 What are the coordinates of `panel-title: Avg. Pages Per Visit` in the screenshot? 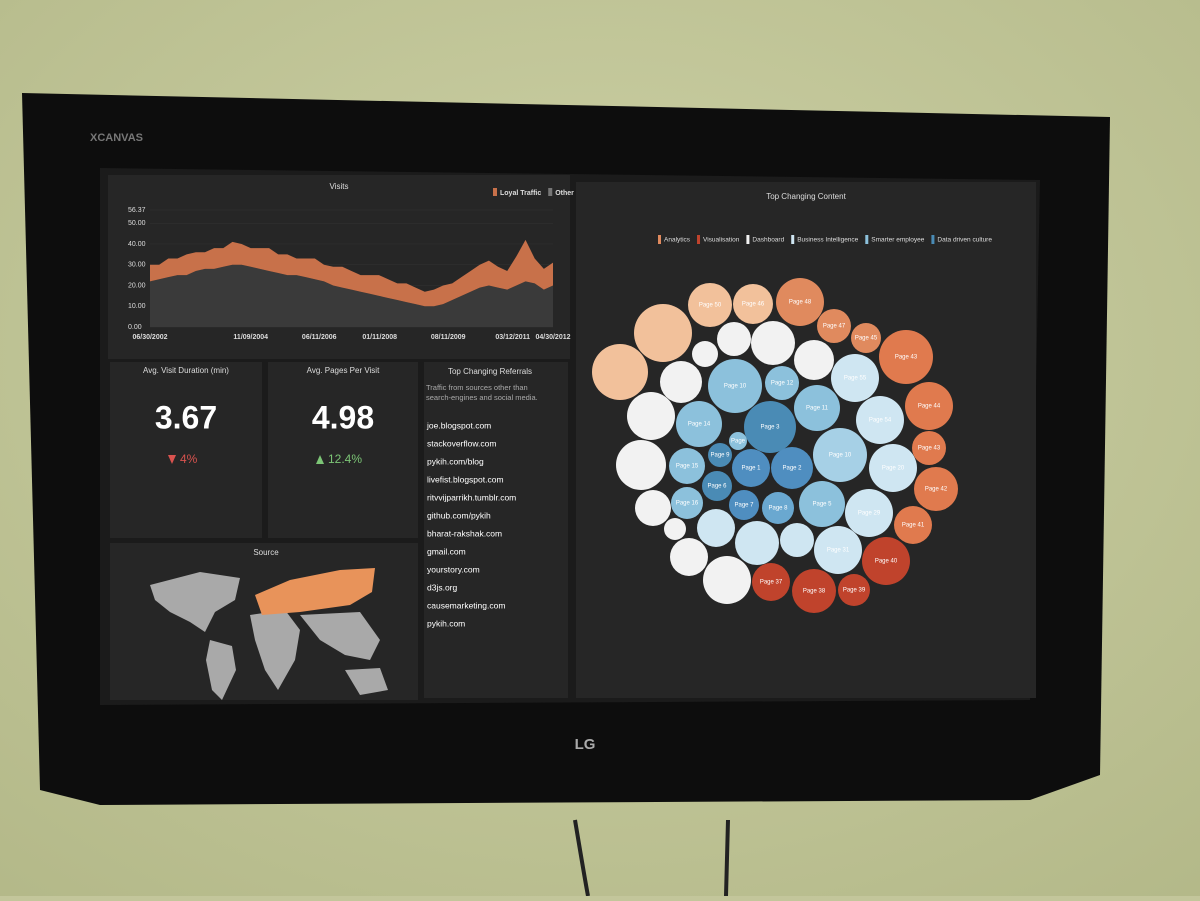 It's located at (343, 370).